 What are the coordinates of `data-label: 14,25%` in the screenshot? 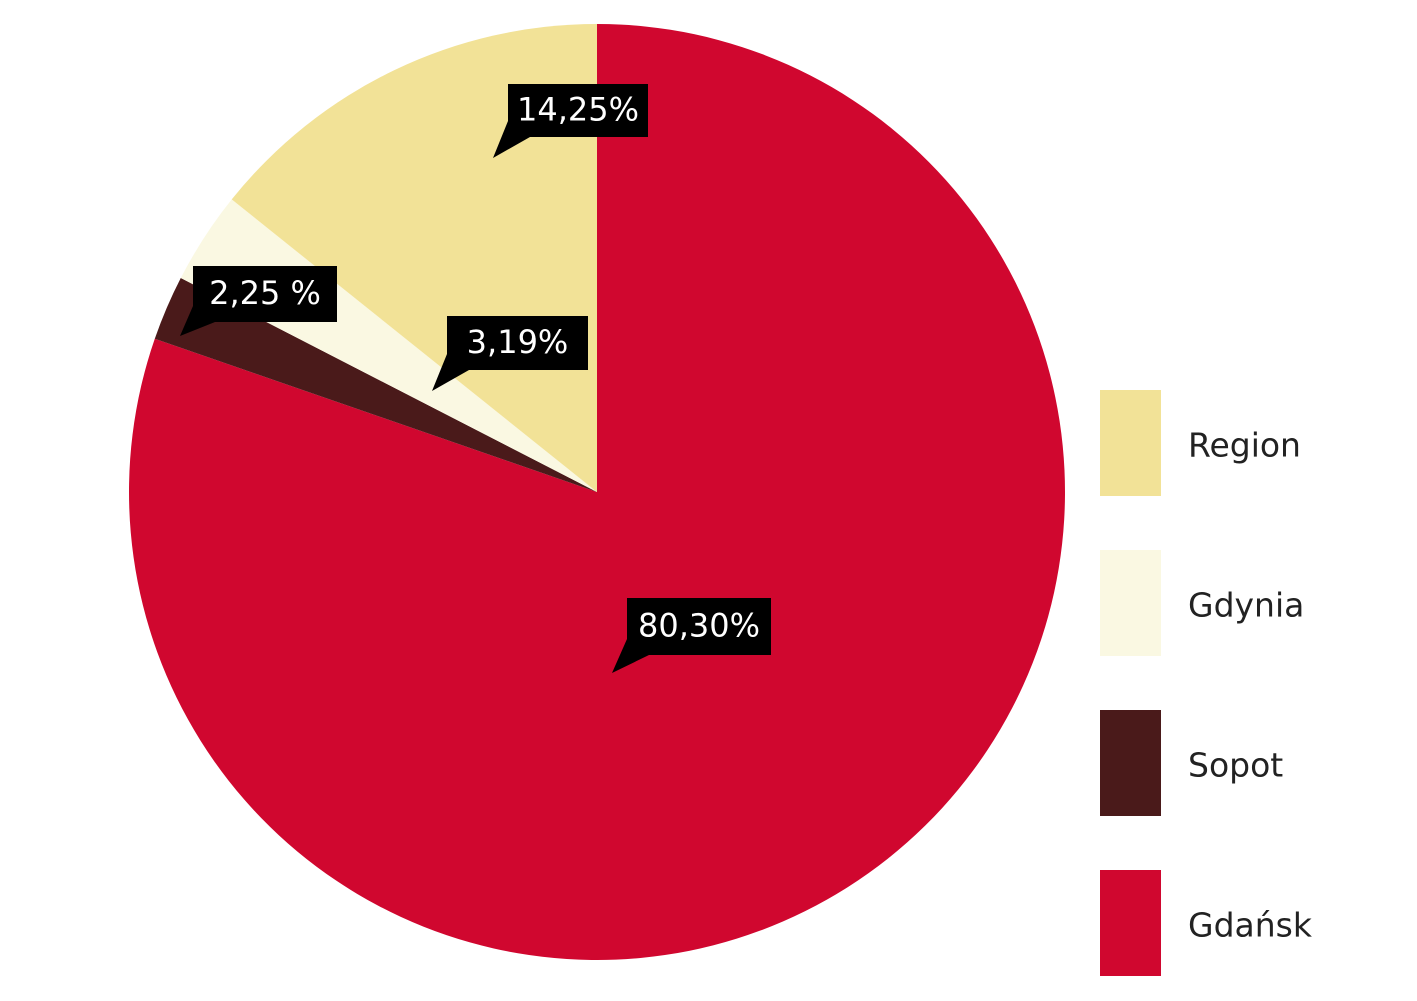 It's located at (578, 110).